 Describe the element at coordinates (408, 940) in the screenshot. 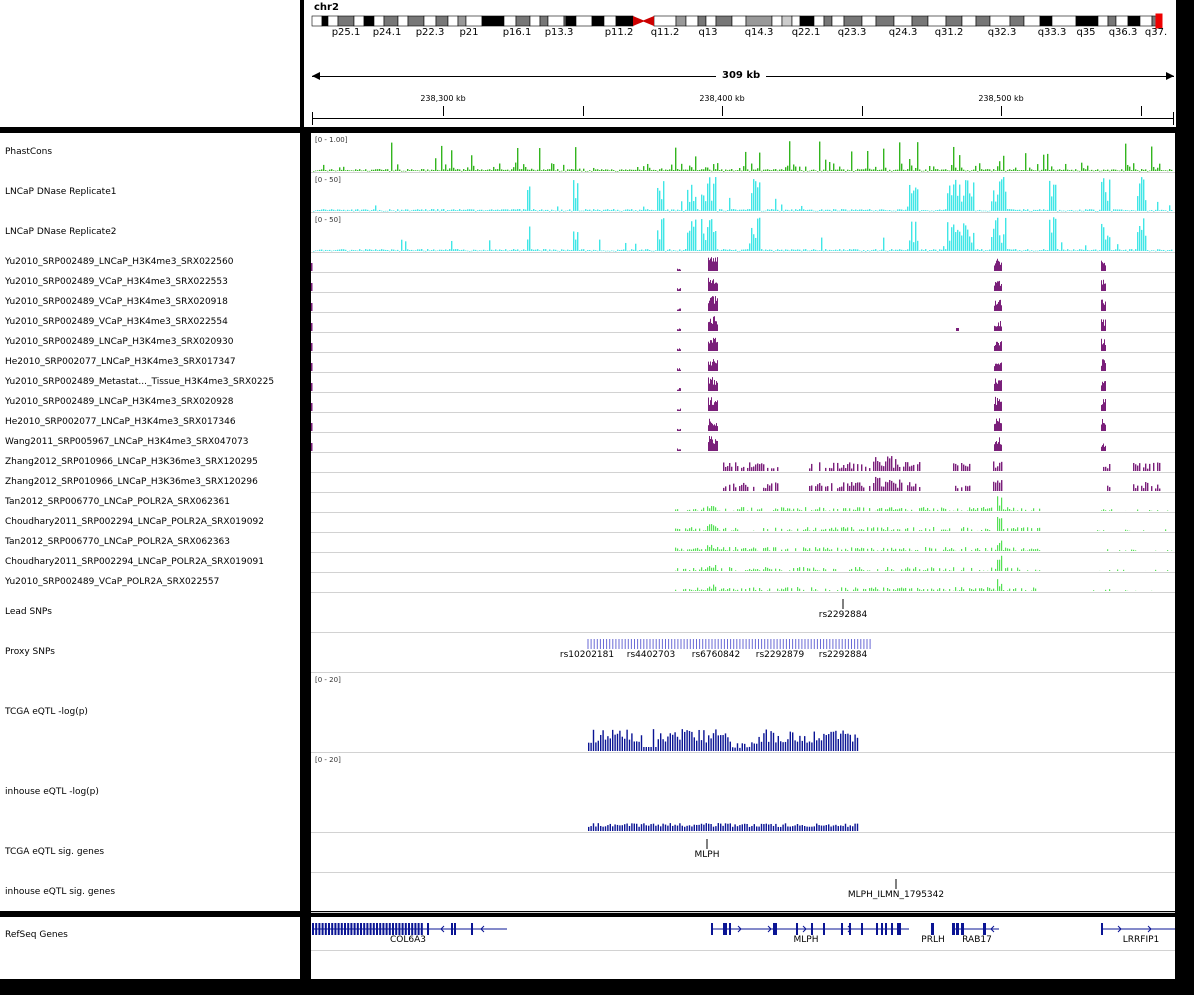

I see `gene-label: COL6A3` at that location.